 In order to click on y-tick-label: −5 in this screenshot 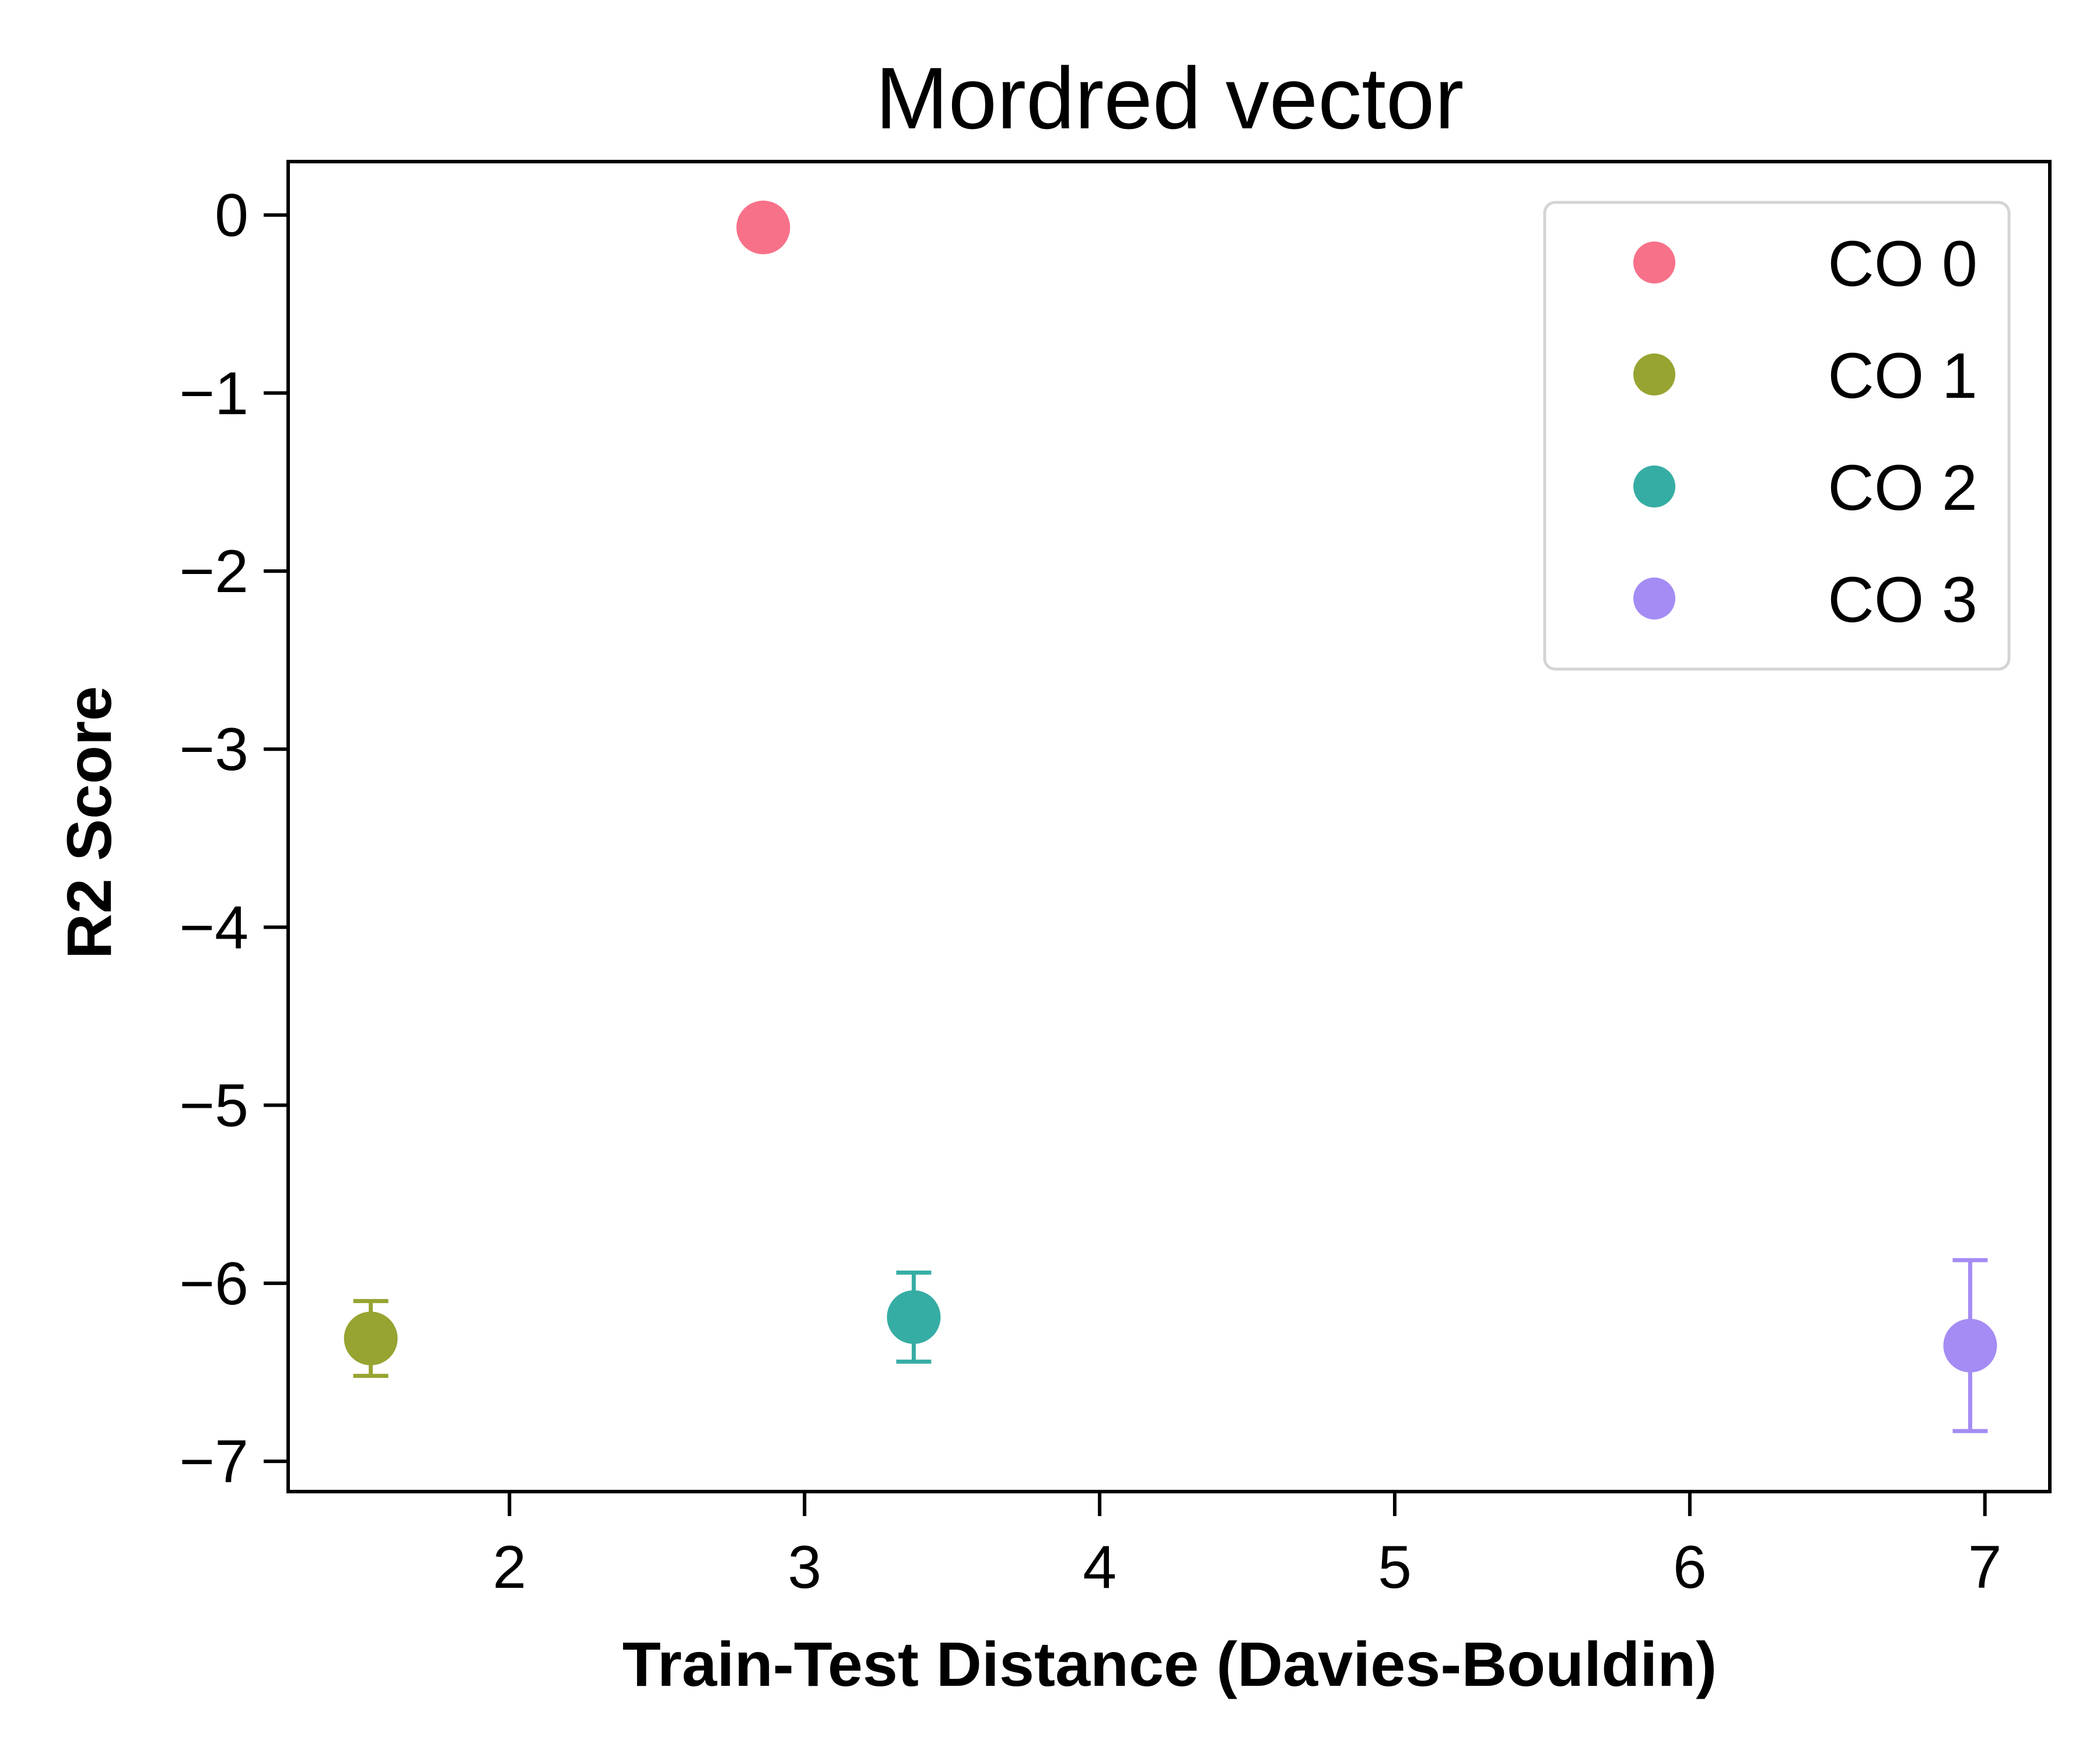, I will do `click(214, 1106)`.